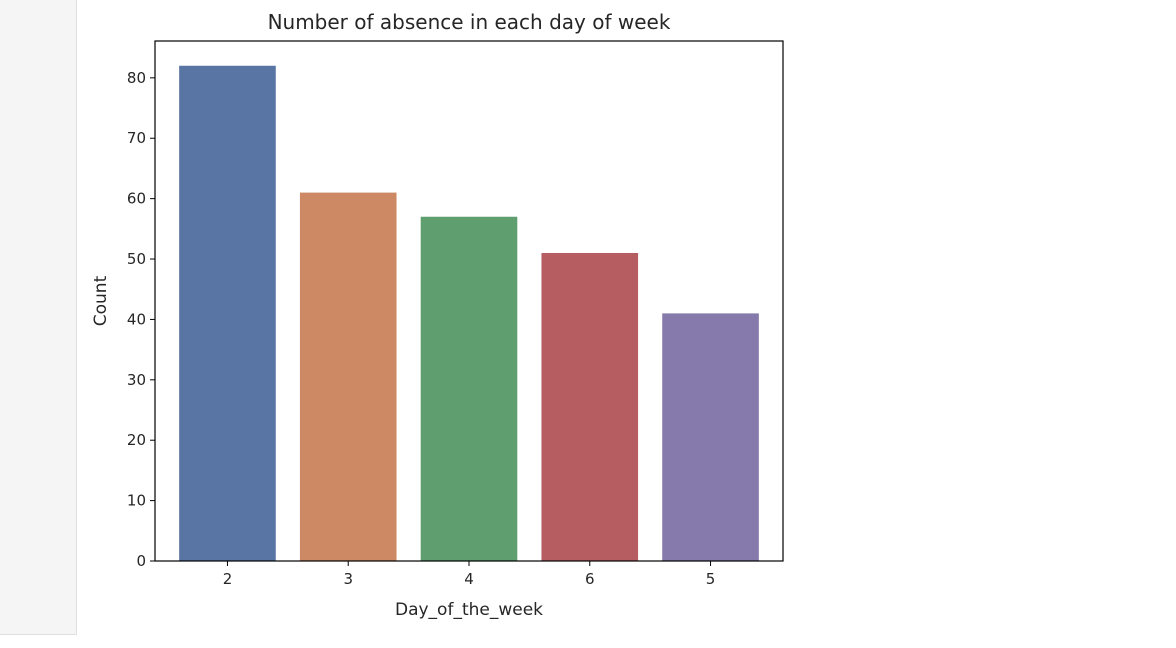 The height and width of the screenshot is (648, 1176). What do you see at coordinates (38, 317) in the screenshot?
I see `cell-gutter` at bounding box center [38, 317].